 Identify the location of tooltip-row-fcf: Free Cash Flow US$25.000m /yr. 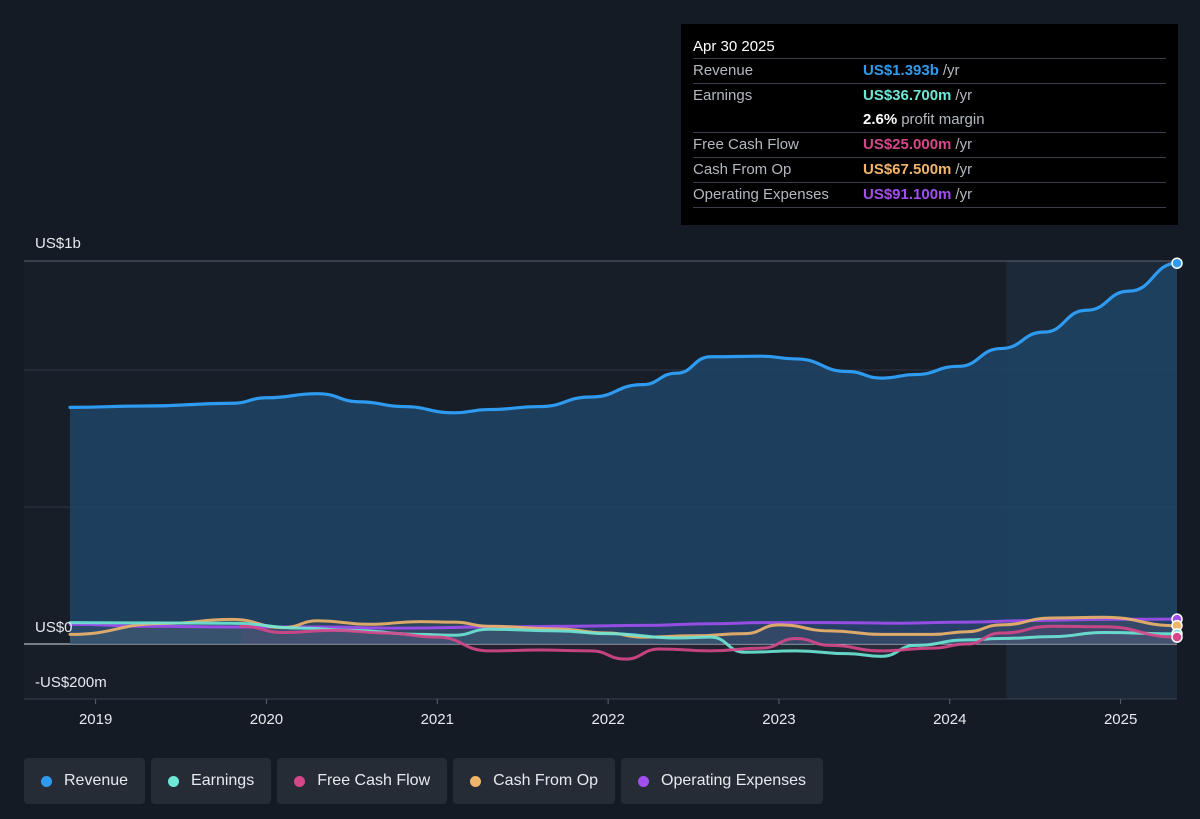
(929, 144).